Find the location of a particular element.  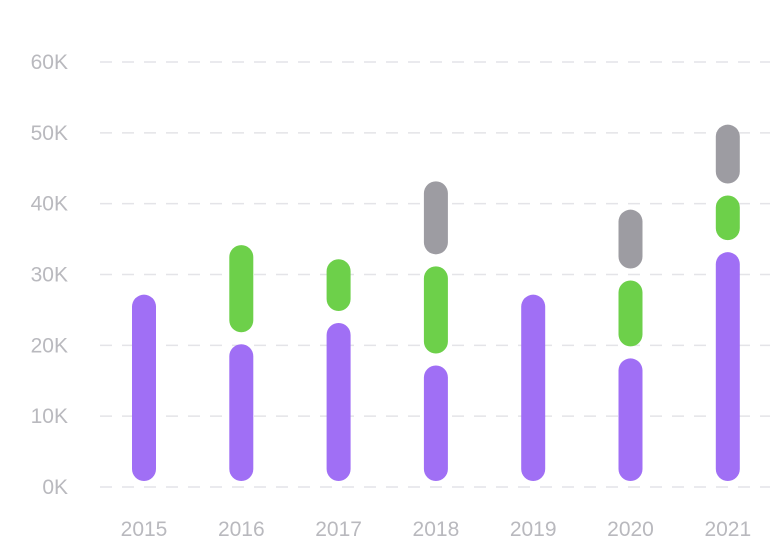

x-tick-label: 2017 is located at coordinates (338, 529).